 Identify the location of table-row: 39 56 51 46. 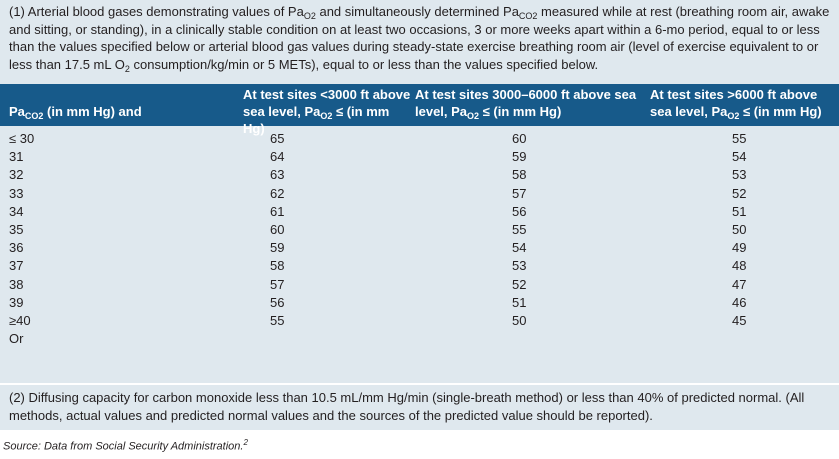
(419, 304).